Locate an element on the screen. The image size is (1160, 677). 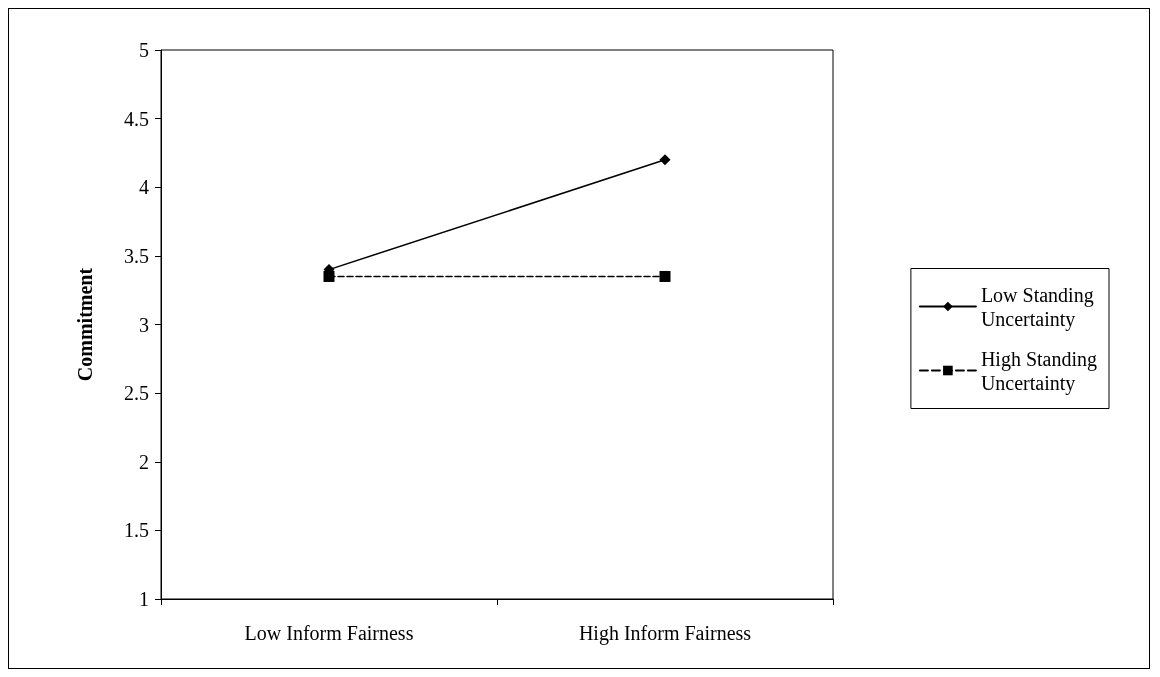
y-tick-label: 2.5 is located at coordinates (136, 393).